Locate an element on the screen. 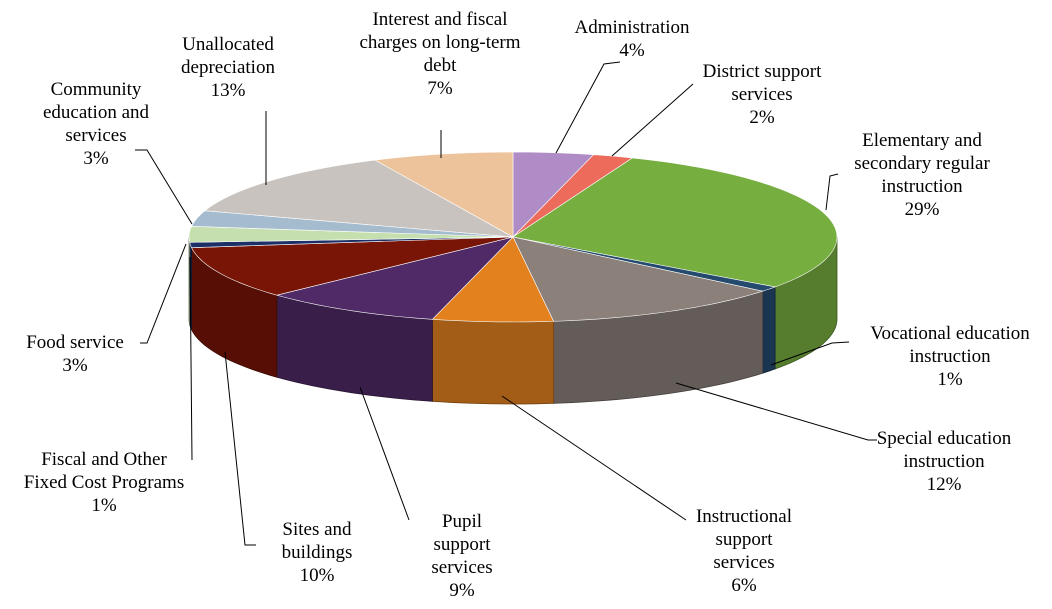  label-pupil-support-services: services is located at coordinates (461, 567).